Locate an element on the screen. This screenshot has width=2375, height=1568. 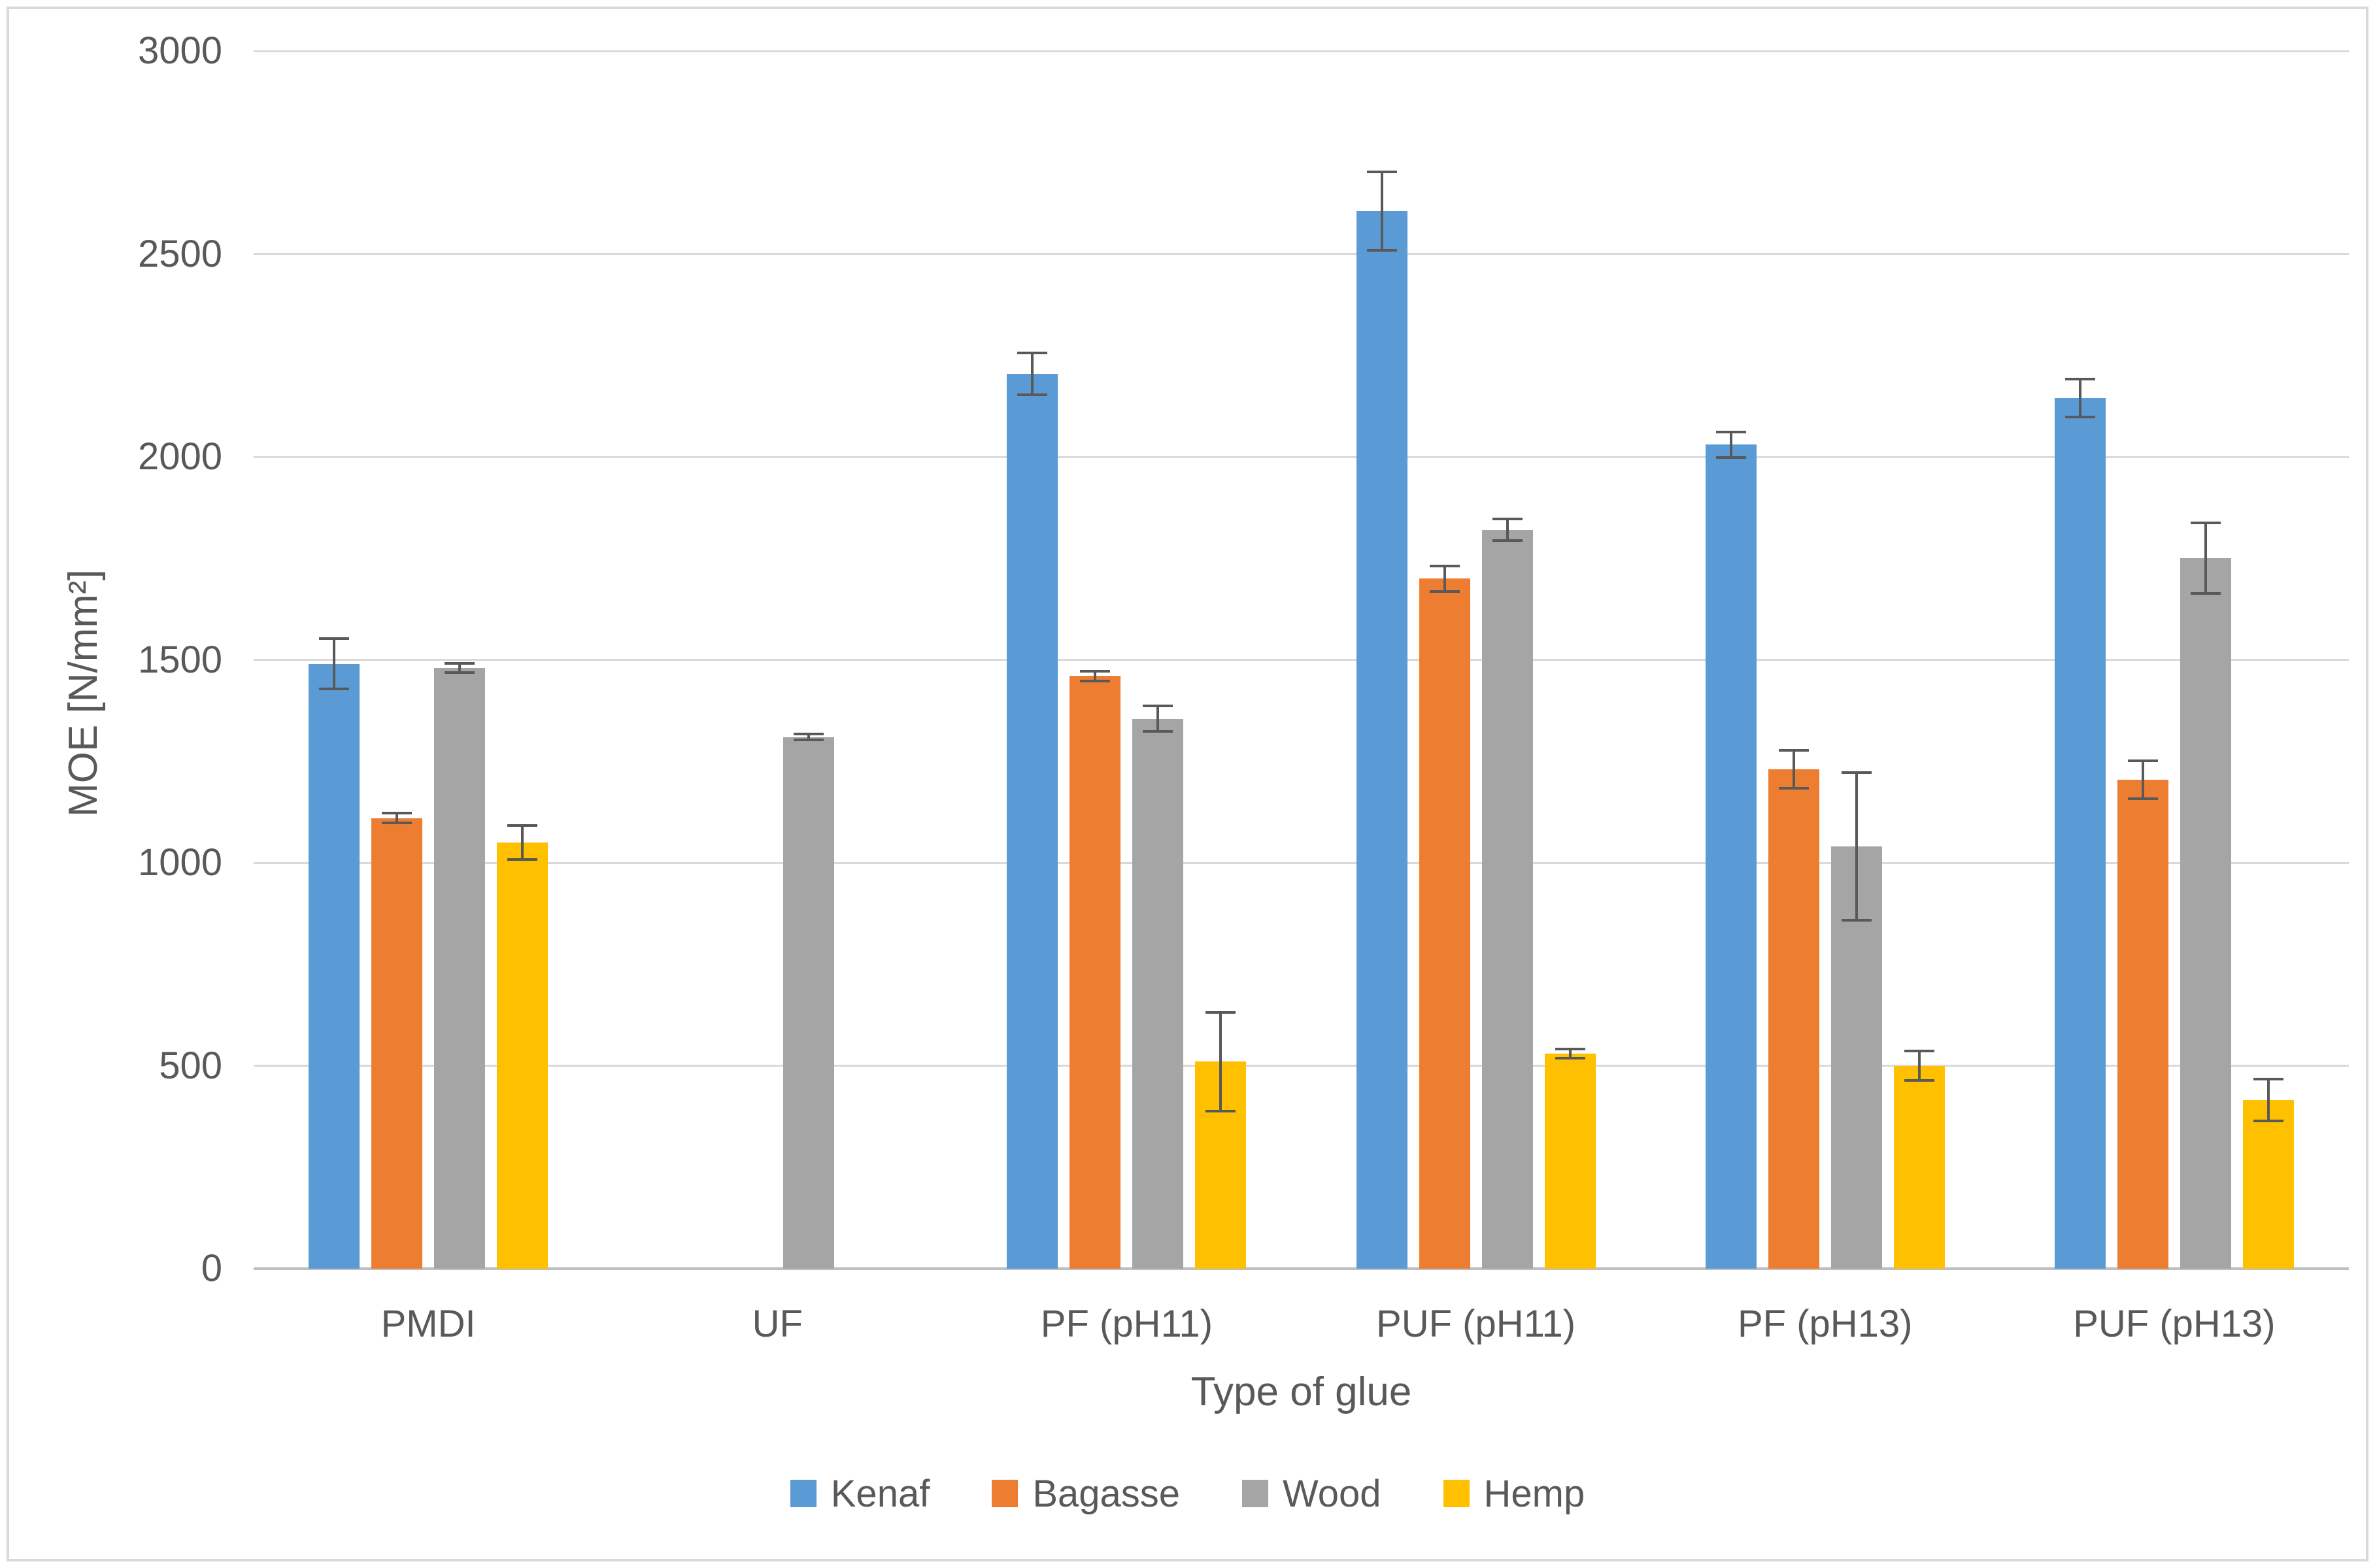
bar-bagasse-puf-ph13 is located at coordinates (2142, 1024).